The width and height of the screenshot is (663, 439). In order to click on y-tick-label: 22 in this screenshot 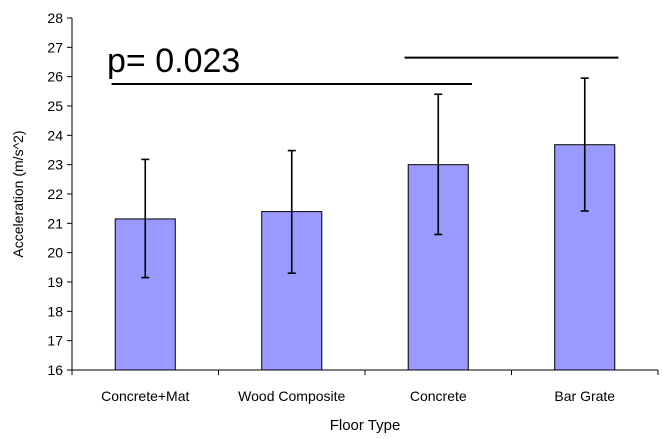, I will do `click(55, 194)`.